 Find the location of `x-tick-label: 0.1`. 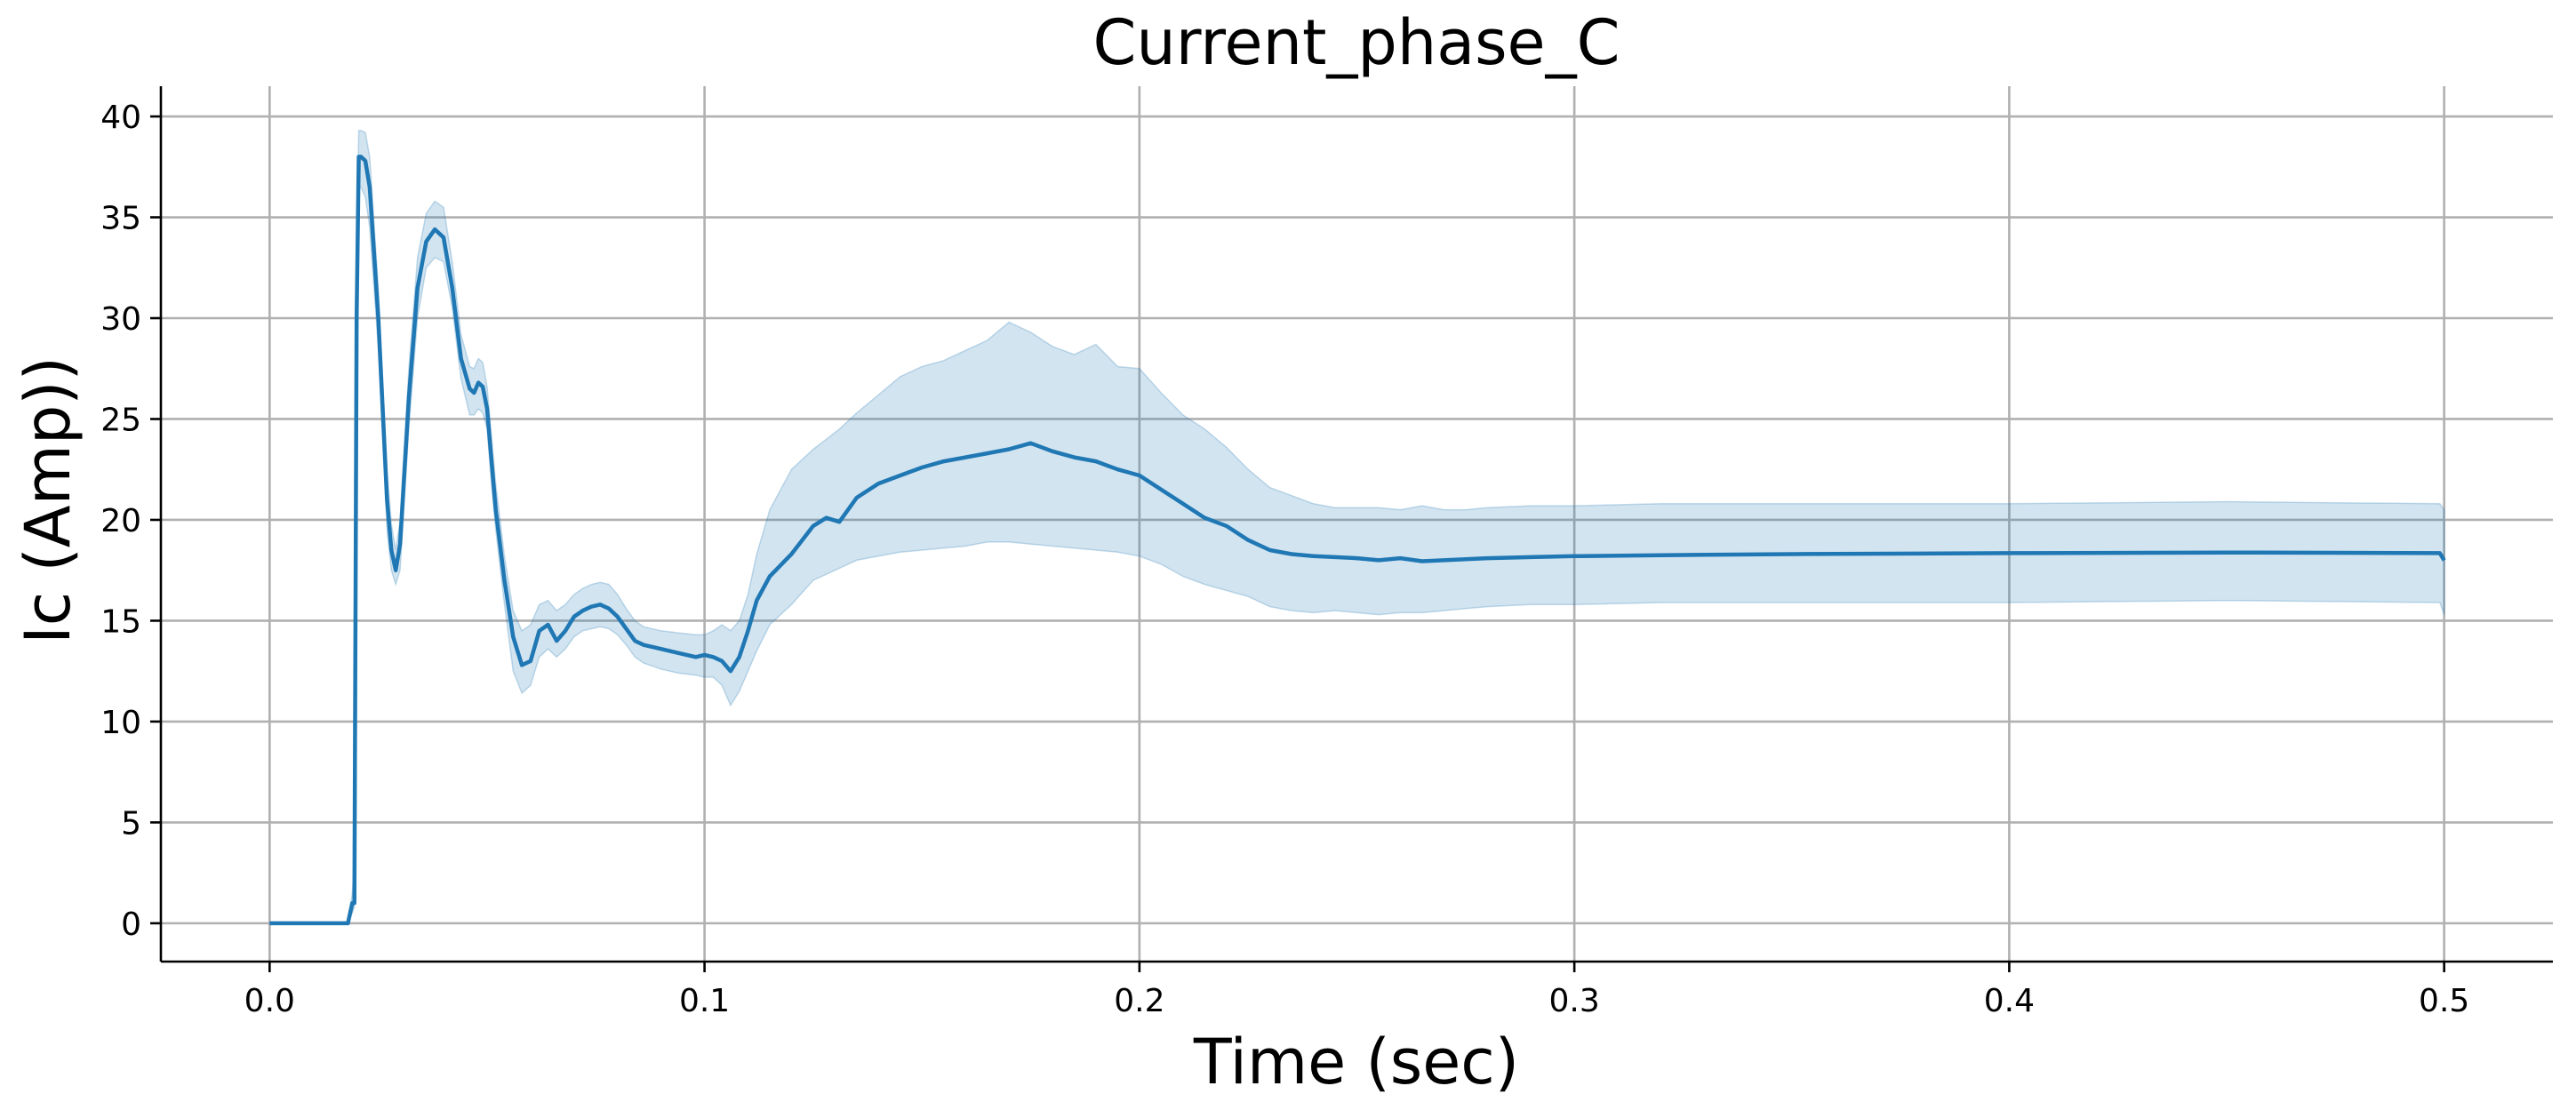

x-tick-label: 0.1 is located at coordinates (704, 1001).